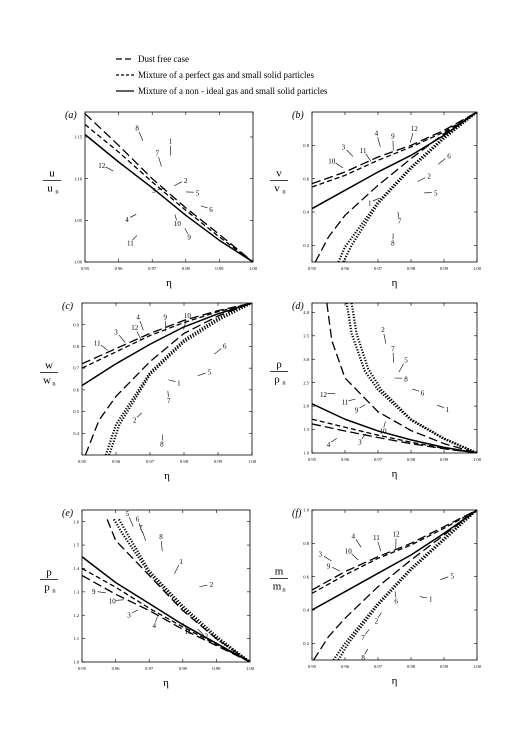 This screenshot has height=731, width=526. What do you see at coordinates (169, 192) in the screenshot?
I see `series-line-dash` at bounding box center [169, 192].